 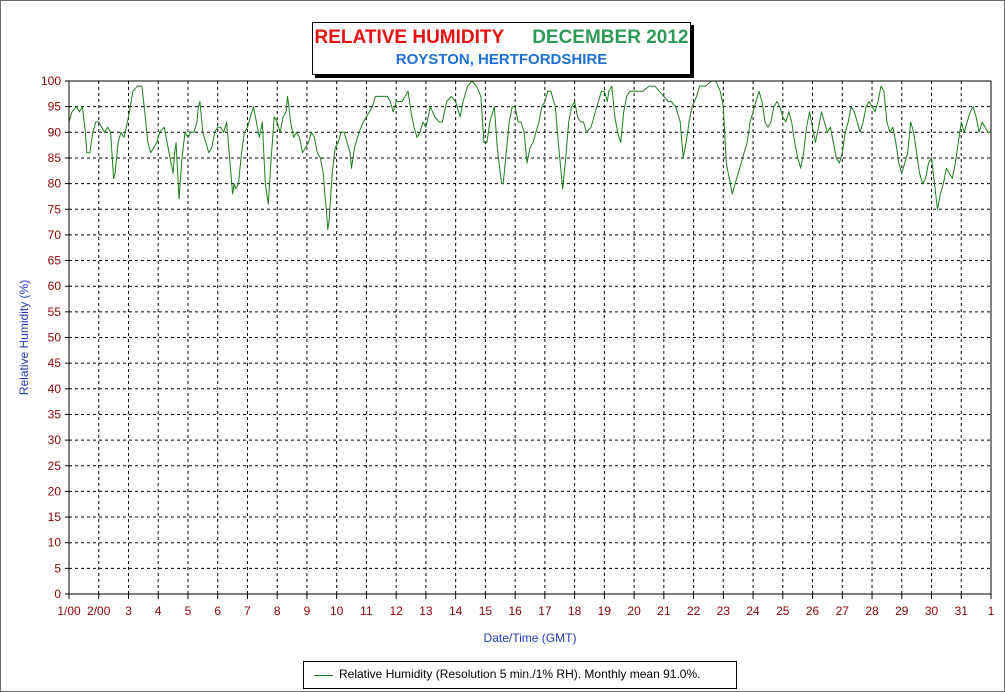 What do you see at coordinates (55, 543) in the screenshot?
I see `y-tick-label: 10` at bounding box center [55, 543].